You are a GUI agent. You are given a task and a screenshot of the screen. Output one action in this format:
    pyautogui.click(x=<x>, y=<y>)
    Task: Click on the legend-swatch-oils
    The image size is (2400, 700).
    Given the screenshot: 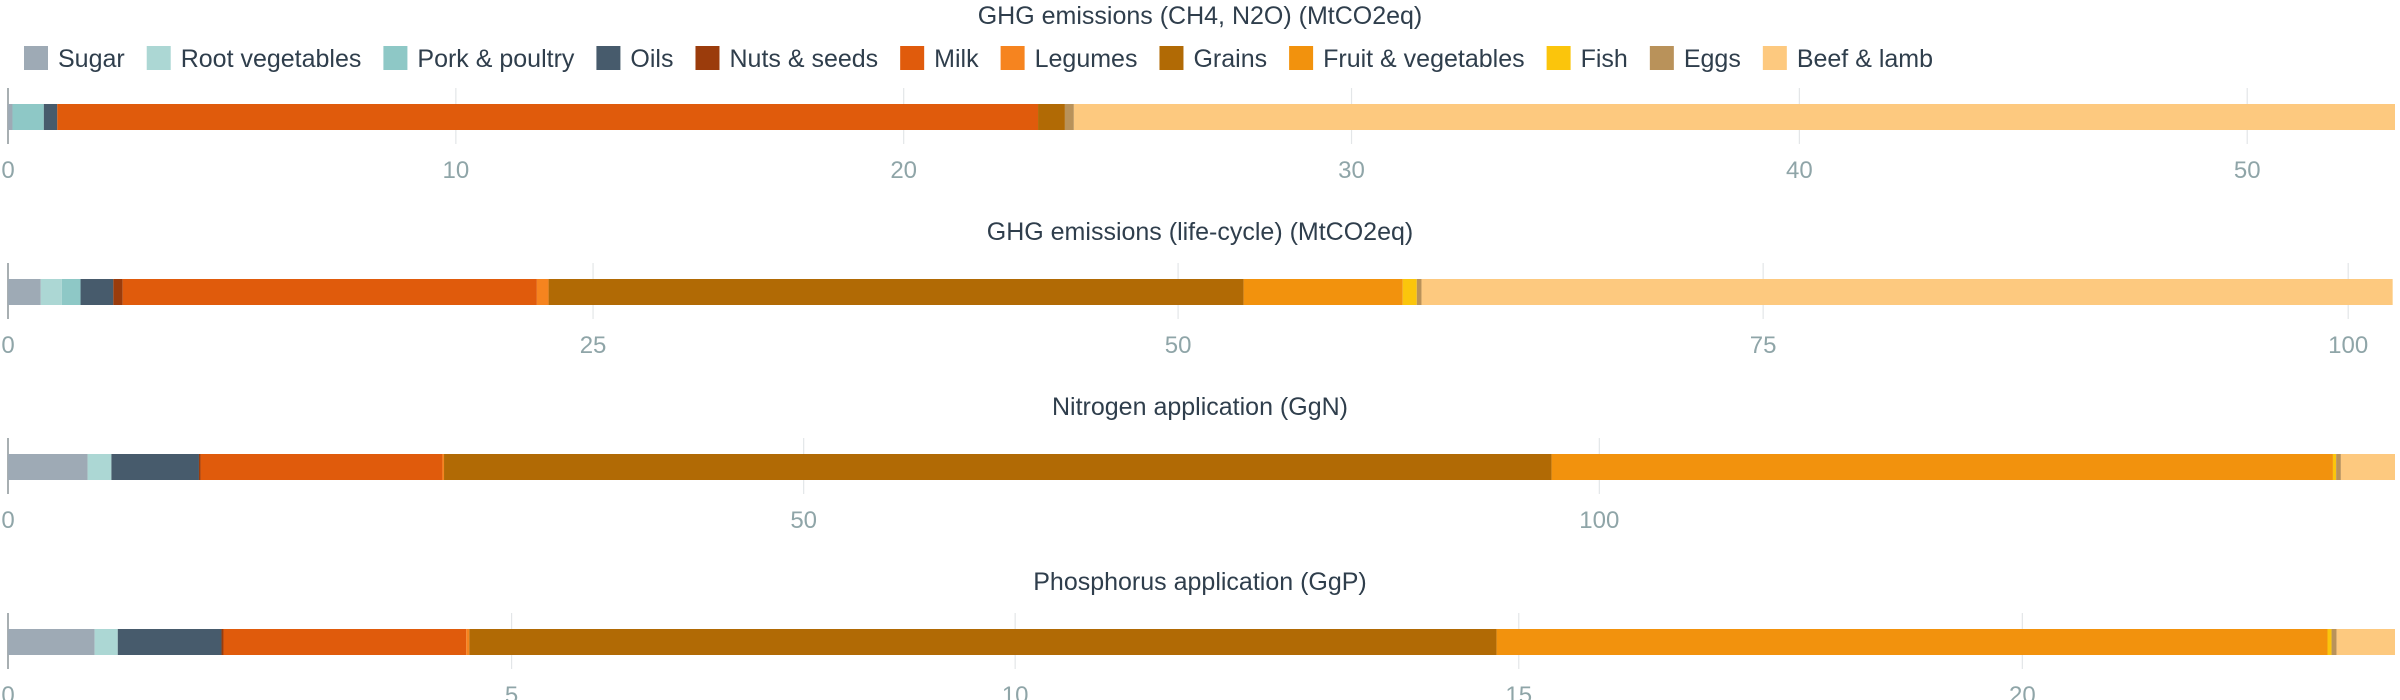 What is the action you would take?
    pyautogui.click(x=608, y=58)
    